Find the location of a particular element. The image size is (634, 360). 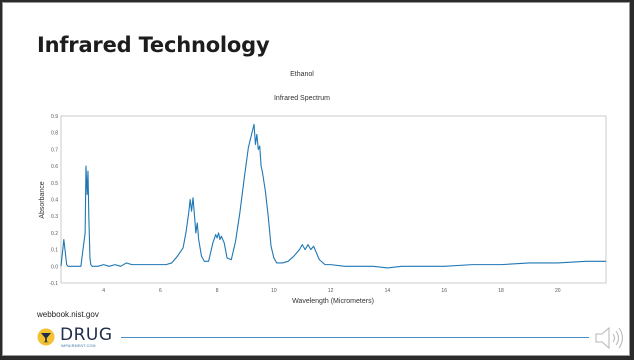

x-tick-label: 20 is located at coordinates (558, 291).